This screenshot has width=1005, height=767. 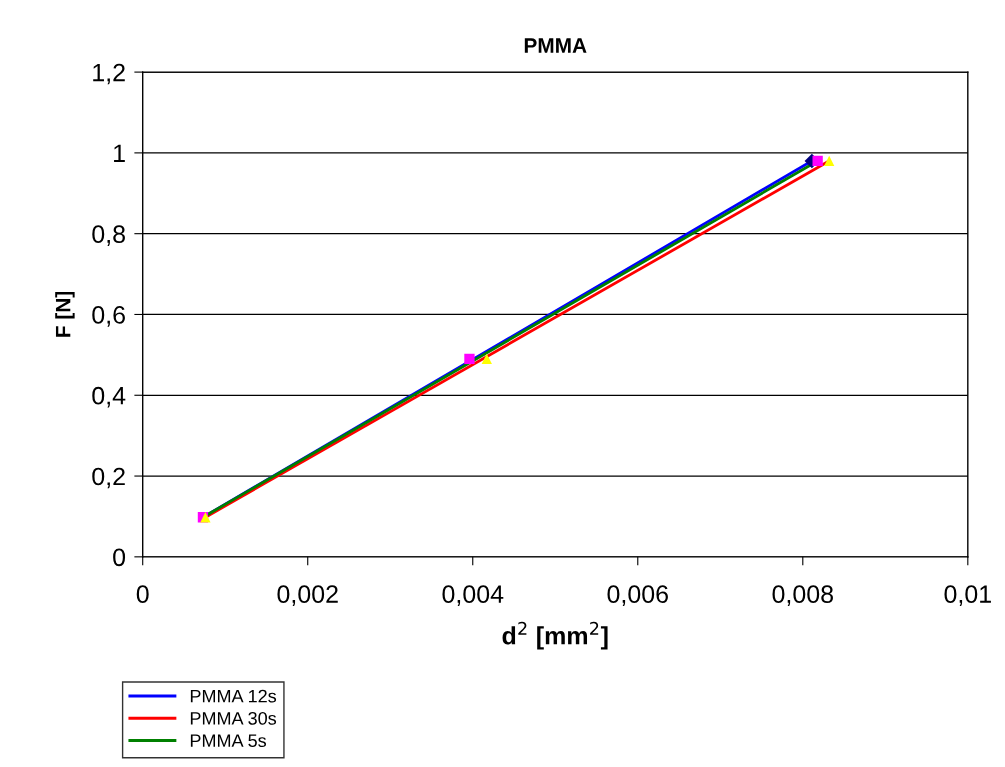 I want to click on x-tick-label: 0,008, so click(x=802, y=595).